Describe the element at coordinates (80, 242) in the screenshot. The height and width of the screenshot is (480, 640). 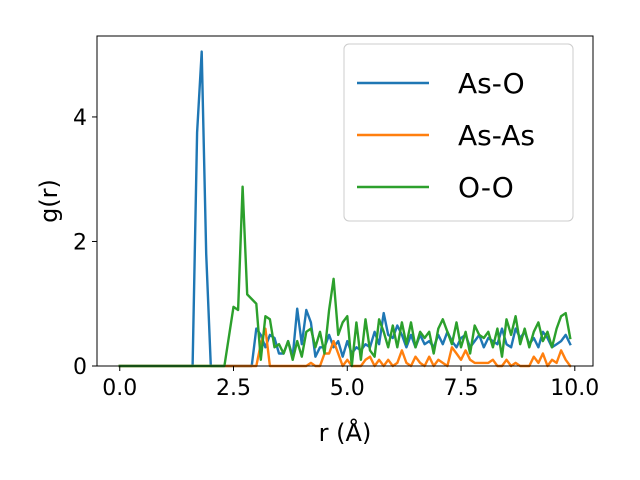
I see `y-tick-label: 2` at that location.